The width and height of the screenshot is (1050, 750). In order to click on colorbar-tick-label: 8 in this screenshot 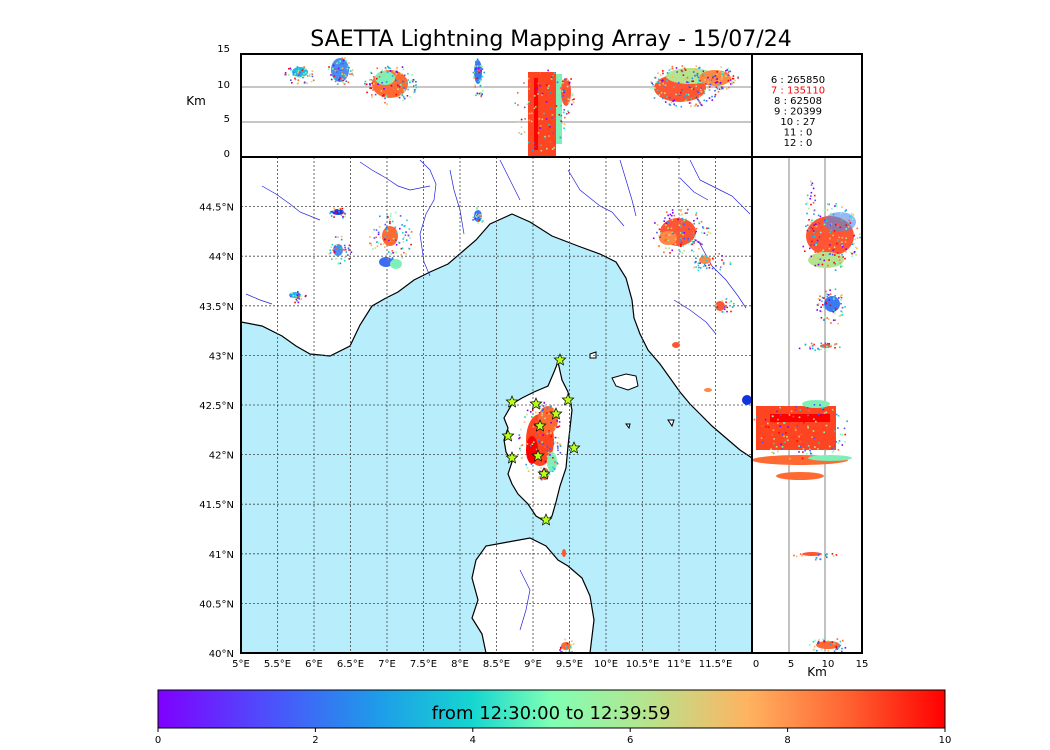, I will do `click(787, 740)`.